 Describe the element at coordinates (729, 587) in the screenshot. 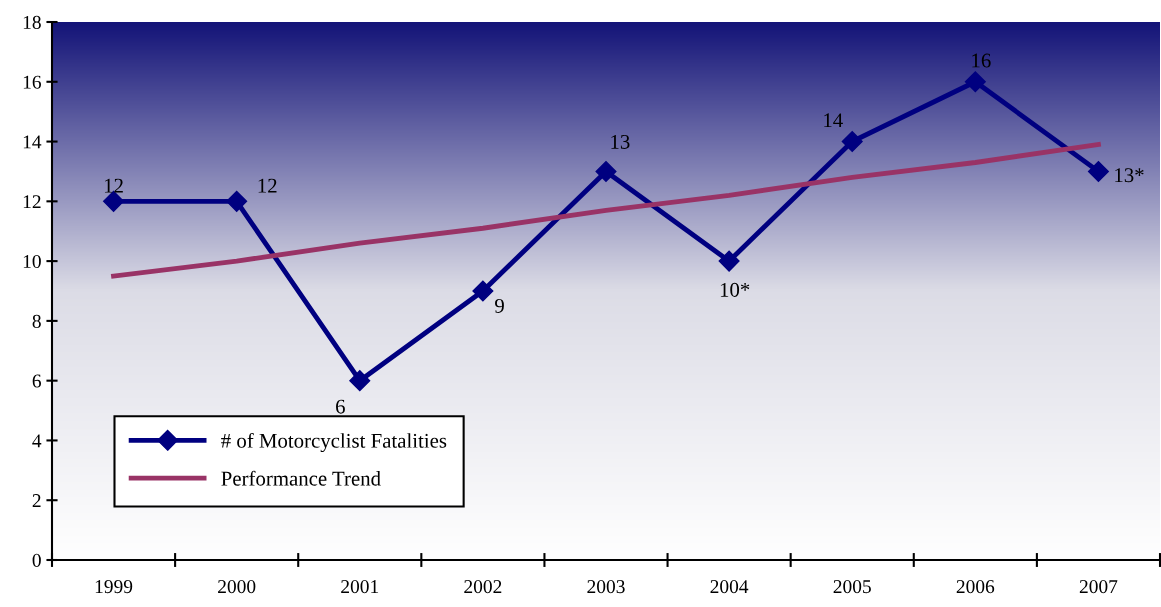

I see `x-tick-label: 2004` at that location.